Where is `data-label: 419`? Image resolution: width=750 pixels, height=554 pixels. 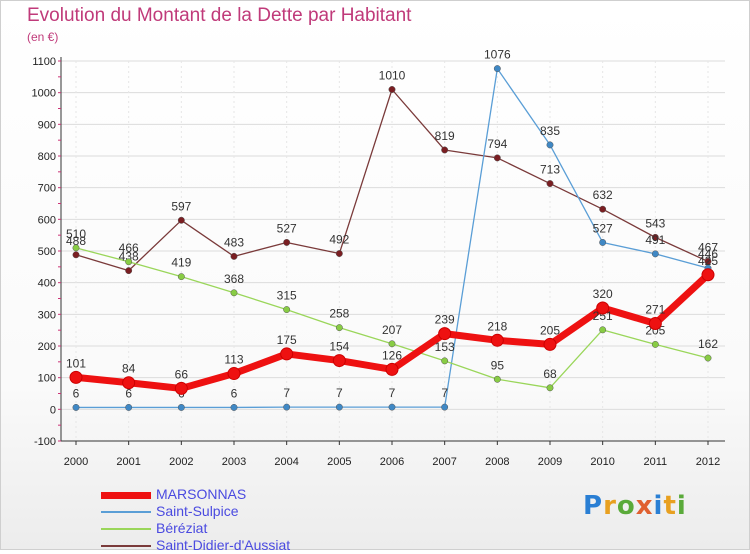
data-label: 419 is located at coordinates (181, 263).